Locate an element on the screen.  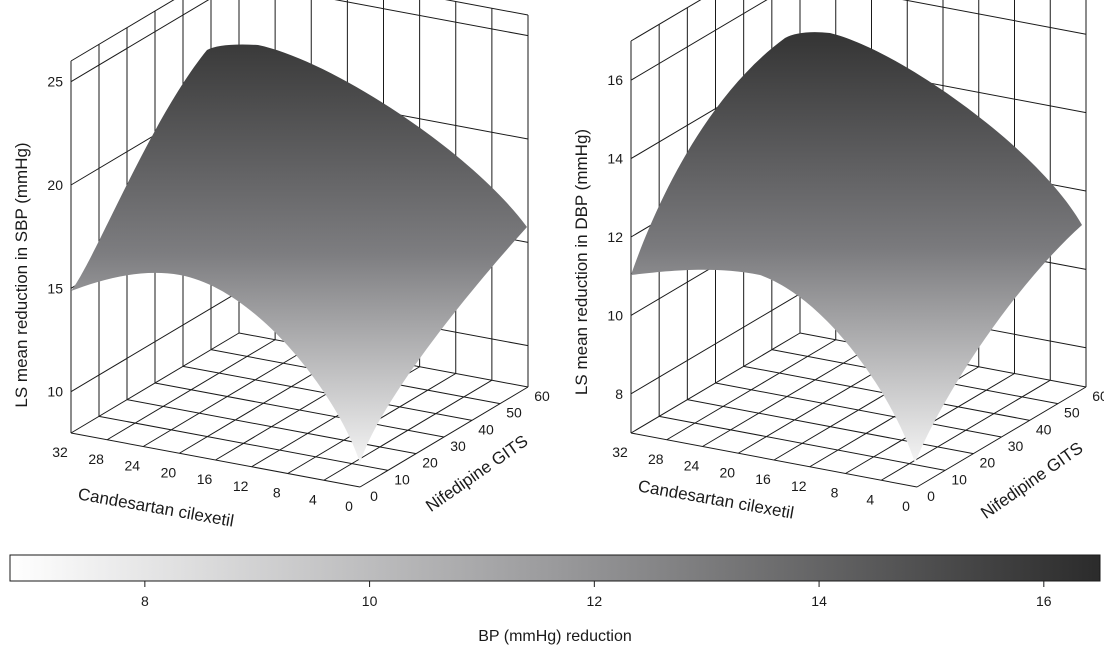
dbp-x-tick-label: 0 is located at coordinates (906, 506).